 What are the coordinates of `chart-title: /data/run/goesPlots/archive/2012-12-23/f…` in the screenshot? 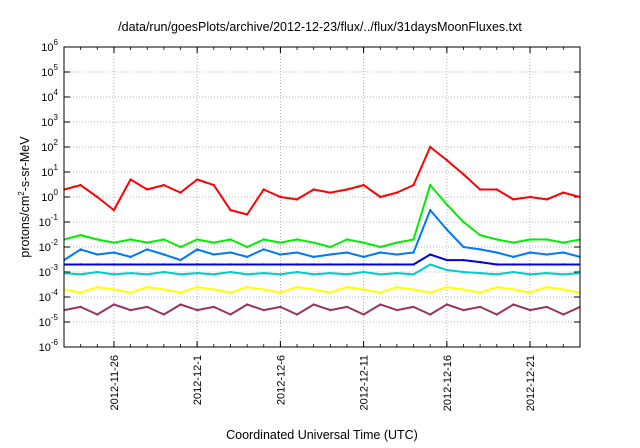 It's located at (320, 27).